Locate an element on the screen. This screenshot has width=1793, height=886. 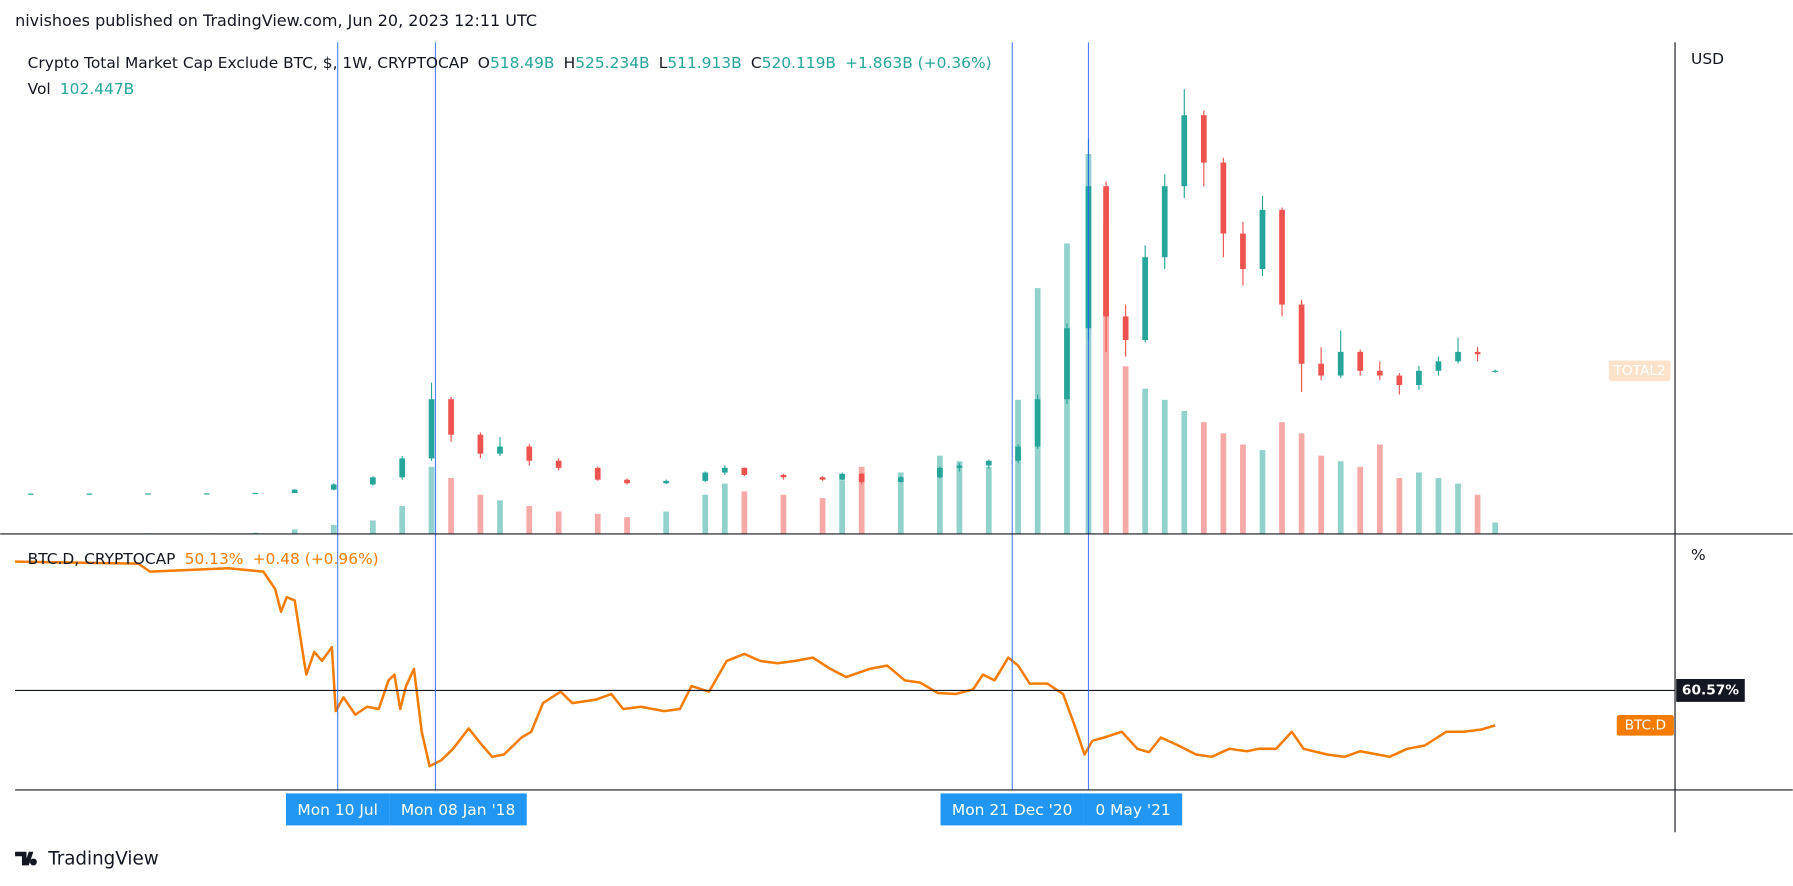
price-label: TOTAL2 is located at coordinates (1638, 371).